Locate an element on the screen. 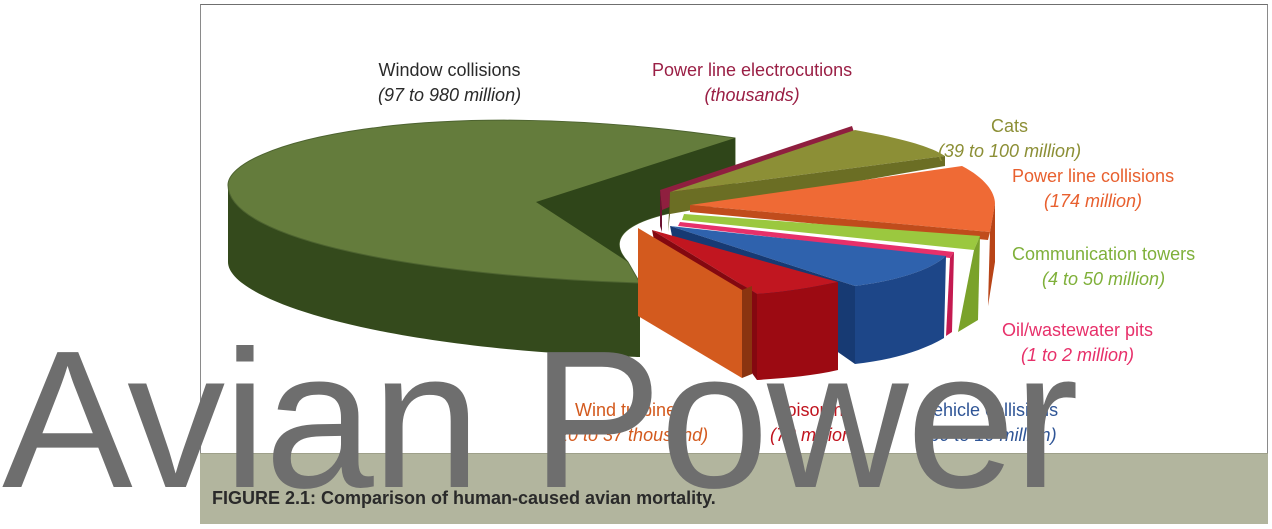 The height and width of the screenshot is (529, 1272). slice-oil-wastewater-pits is located at coordinates (816, 279).